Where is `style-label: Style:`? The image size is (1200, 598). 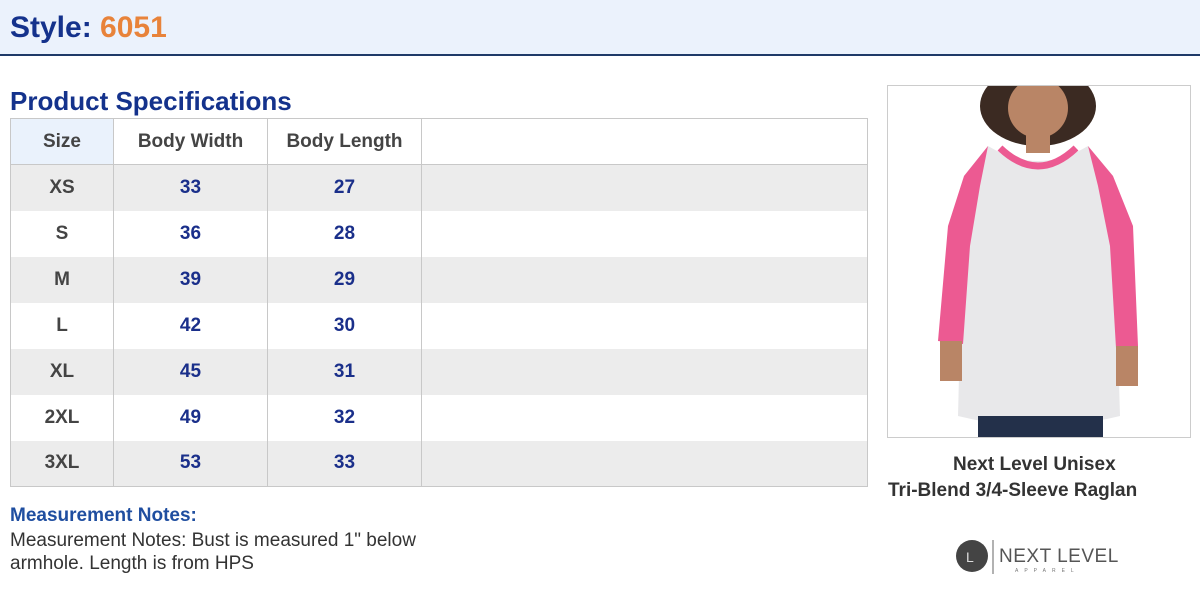 style-label: Style: is located at coordinates (51, 27).